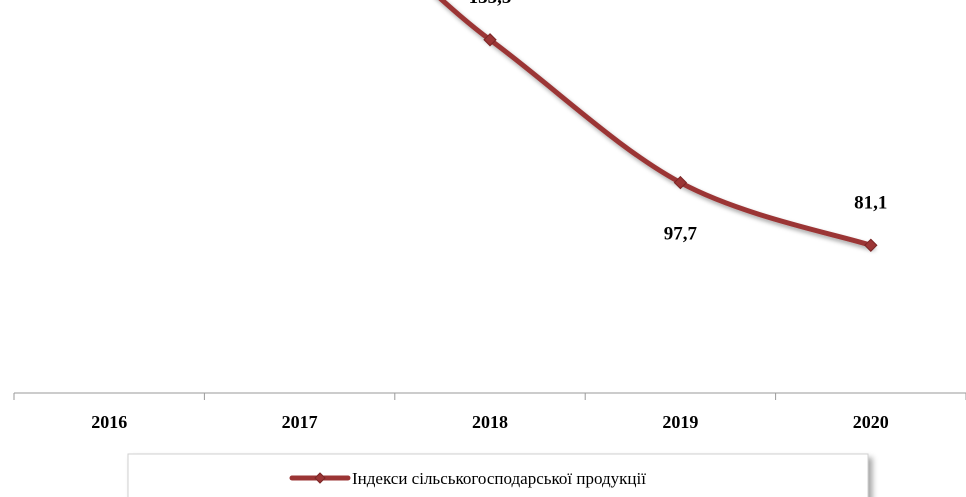  What do you see at coordinates (681, 234) in the screenshot?
I see `data-label: 97,7` at bounding box center [681, 234].